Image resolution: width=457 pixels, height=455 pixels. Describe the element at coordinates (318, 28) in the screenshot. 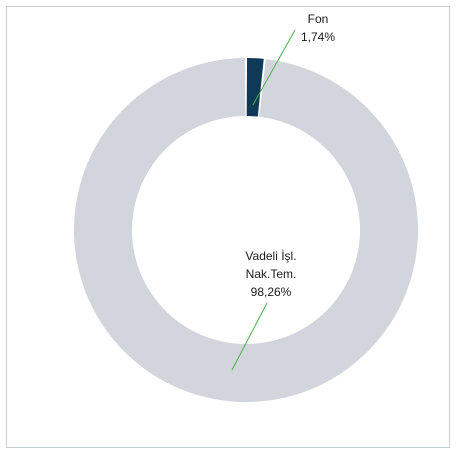

I see `label-fon: Fon 1,74%` at that location.